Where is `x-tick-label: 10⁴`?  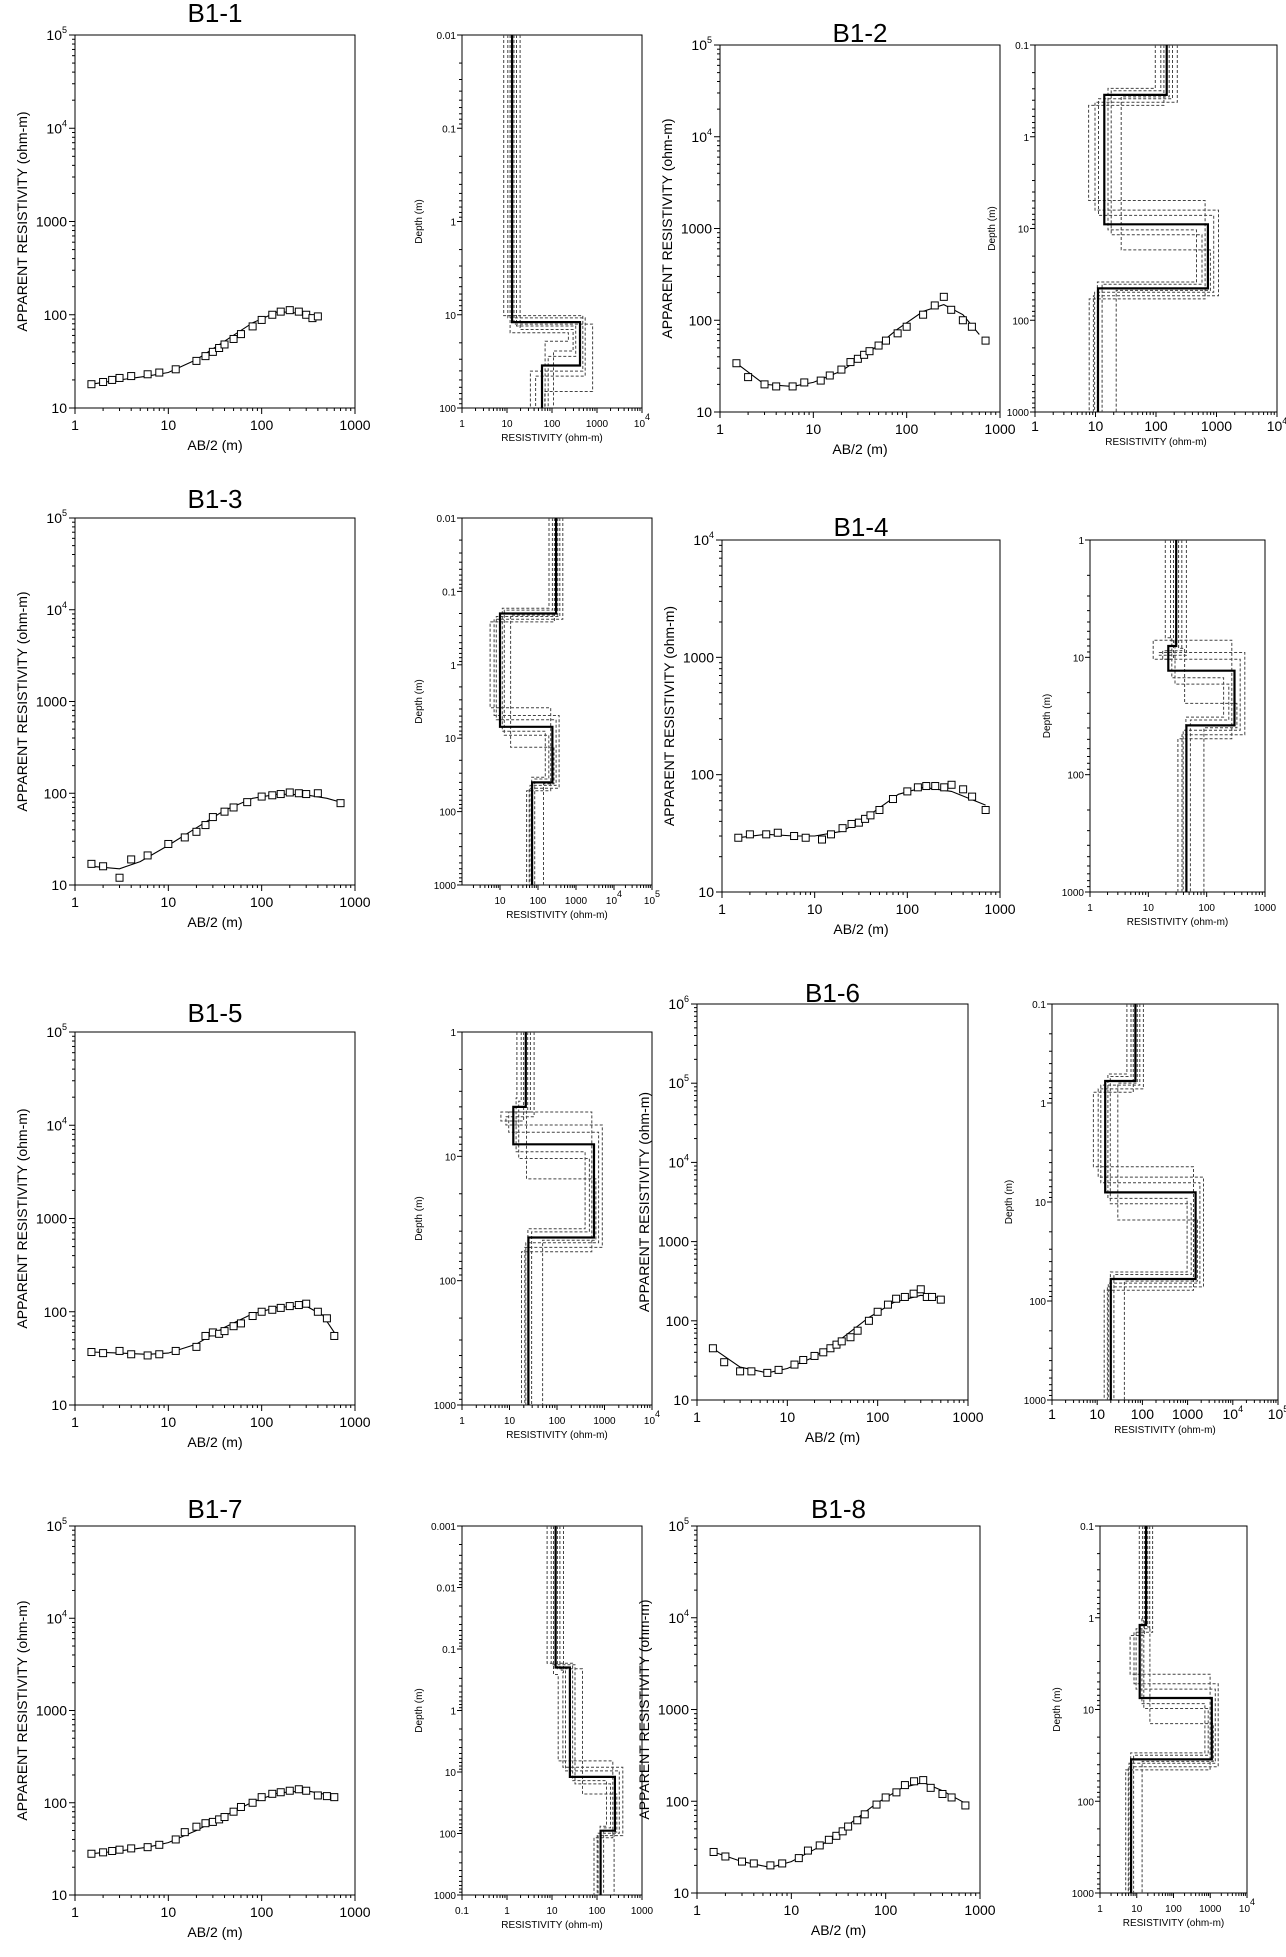 x-tick-label: 10⁴ is located at coordinates (1276, 425).